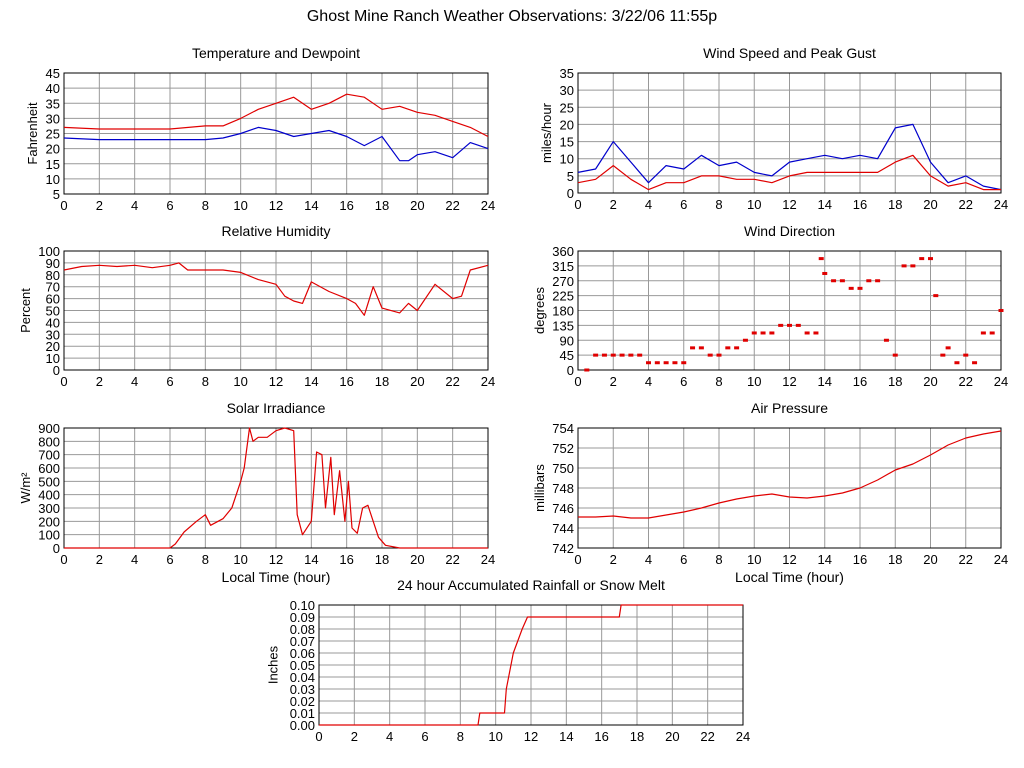 The width and height of the screenshot is (1024, 768). I want to click on solar-y-tick-label: 900, so click(49, 428).